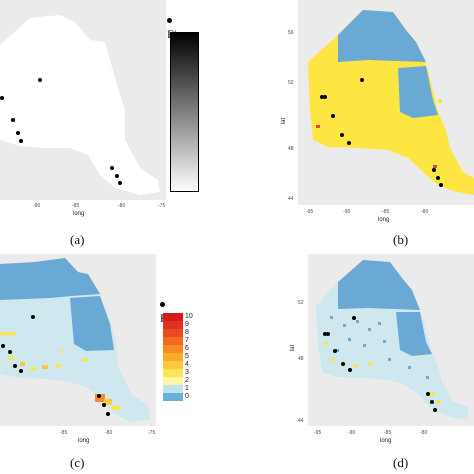 Image resolution: width=474 pixels, height=474 pixels. What do you see at coordinates (187, 372) in the screenshot?
I see `legend-tick-label: 3` at bounding box center [187, 372].